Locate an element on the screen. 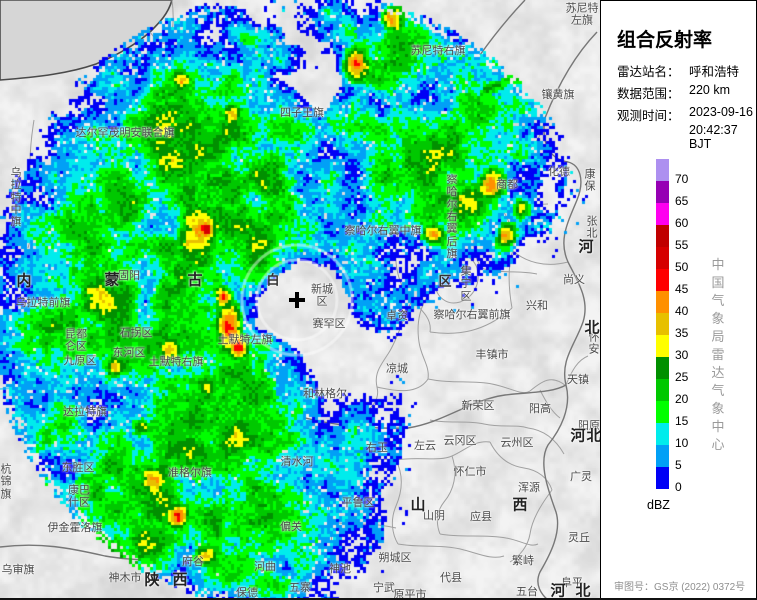 The width and height of the screenshot is (757, 600). map-label: 达拉特旗 is located at coordinates (85, 411).